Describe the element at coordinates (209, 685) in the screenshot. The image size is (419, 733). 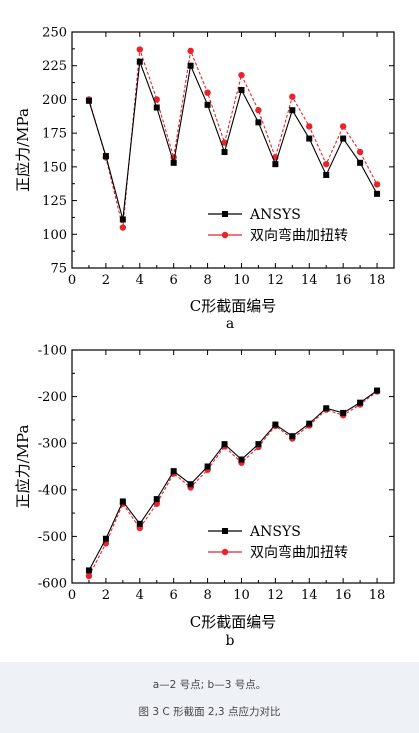
I see `sub-caption: a—2 号点; b—3 号点。` at that location.